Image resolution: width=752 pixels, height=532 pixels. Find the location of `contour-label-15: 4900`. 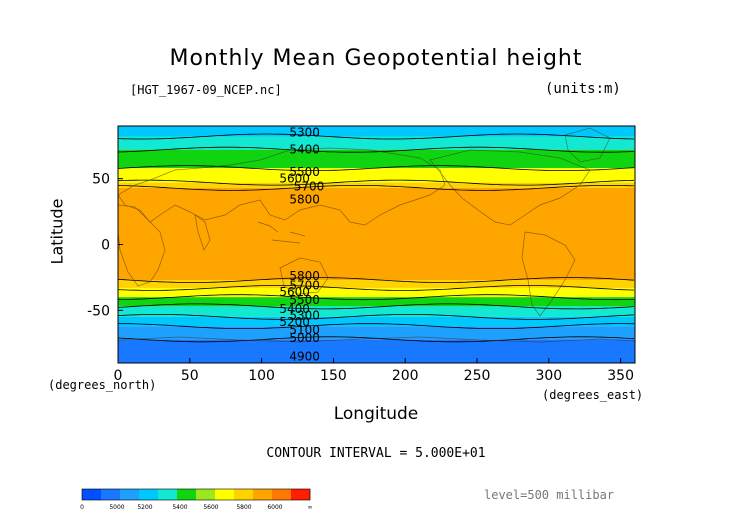

contour-label-15: 4900 is located at coordinates (304, 356).